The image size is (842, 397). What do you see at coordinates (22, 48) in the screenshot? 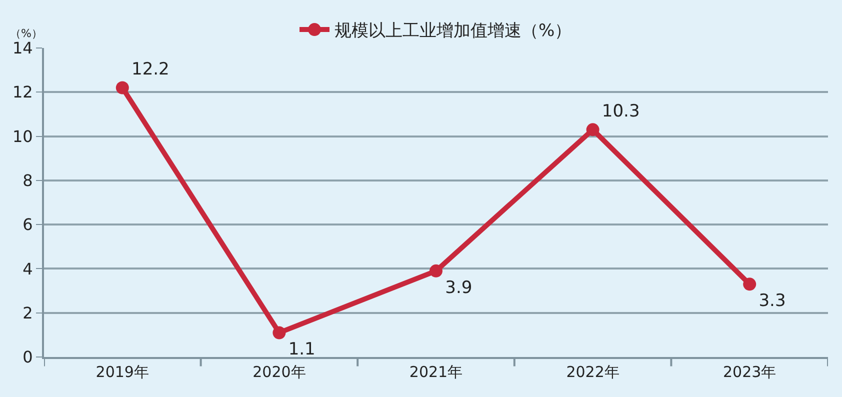
I see `y-tick-label: 14` at bounding box center [22, 48].